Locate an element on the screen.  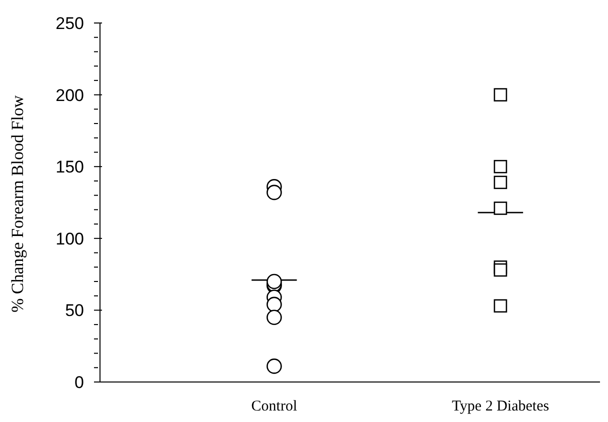
y-tick-label: 50 is located at coordinates (74, 310).